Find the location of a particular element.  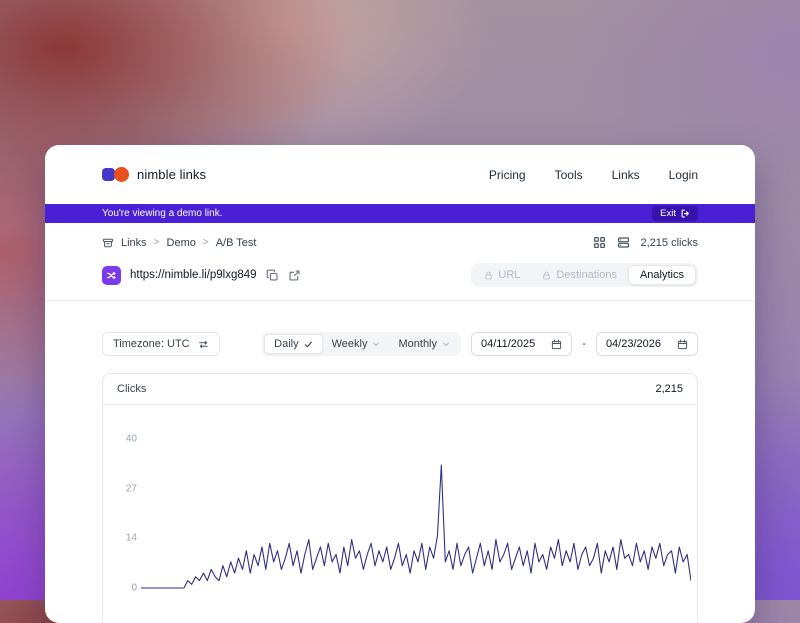

tab-destinations-label: Destinations is located at coordinates (586, 275).